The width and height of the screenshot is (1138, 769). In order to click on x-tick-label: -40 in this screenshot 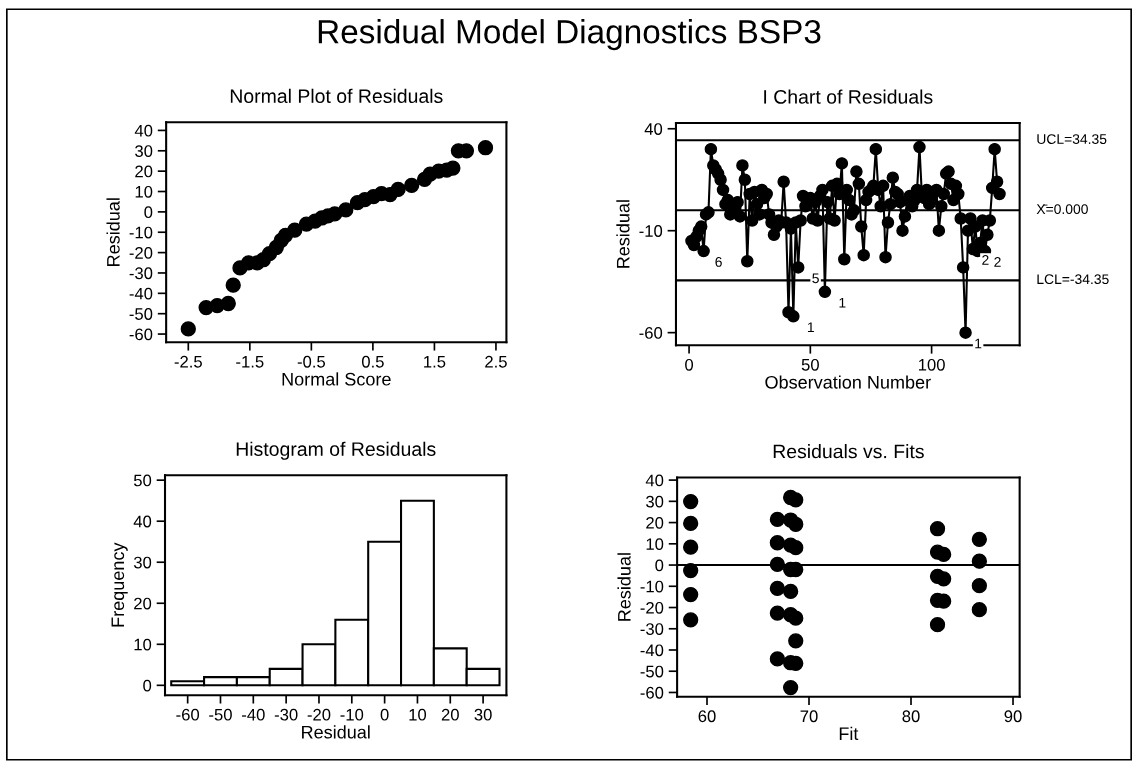, I will do `click(253, 714)`.